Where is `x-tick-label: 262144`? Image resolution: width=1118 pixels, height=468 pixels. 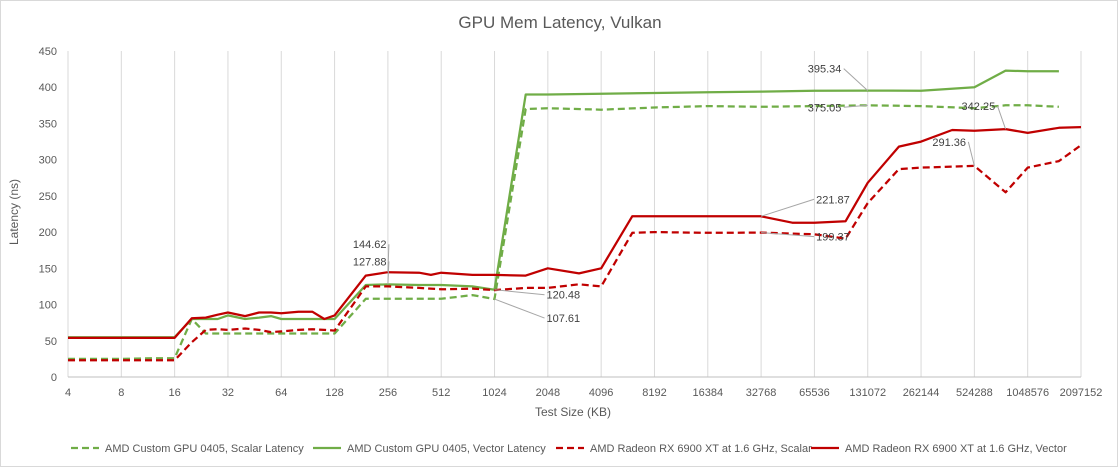
x-tick-label: 262144 is located at coordinates (921, 393).